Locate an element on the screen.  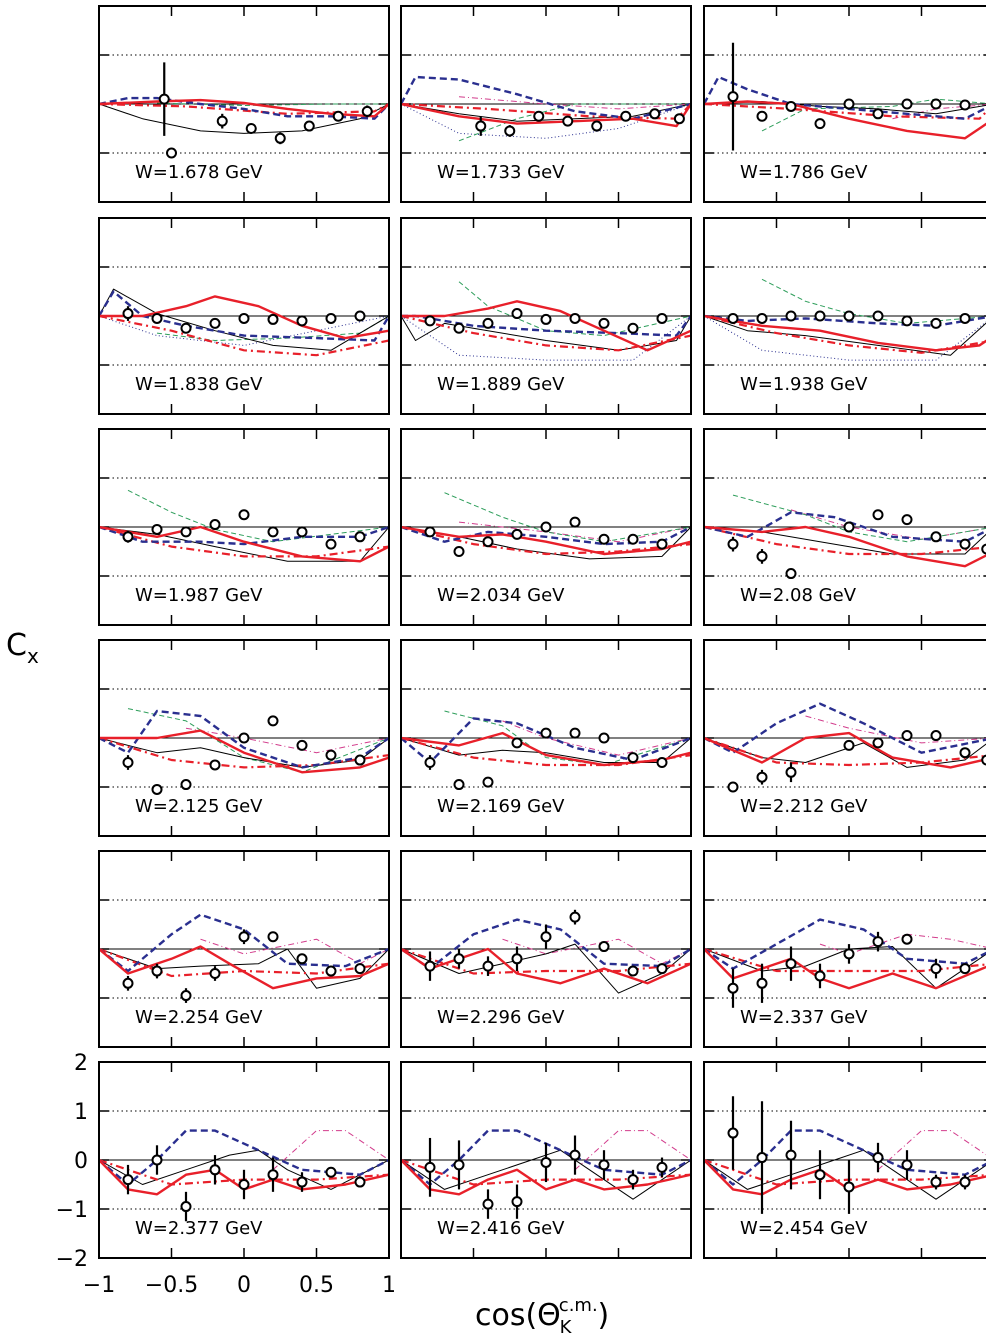
panel: W=1.838 GeV is located at coordinates (244, 316).